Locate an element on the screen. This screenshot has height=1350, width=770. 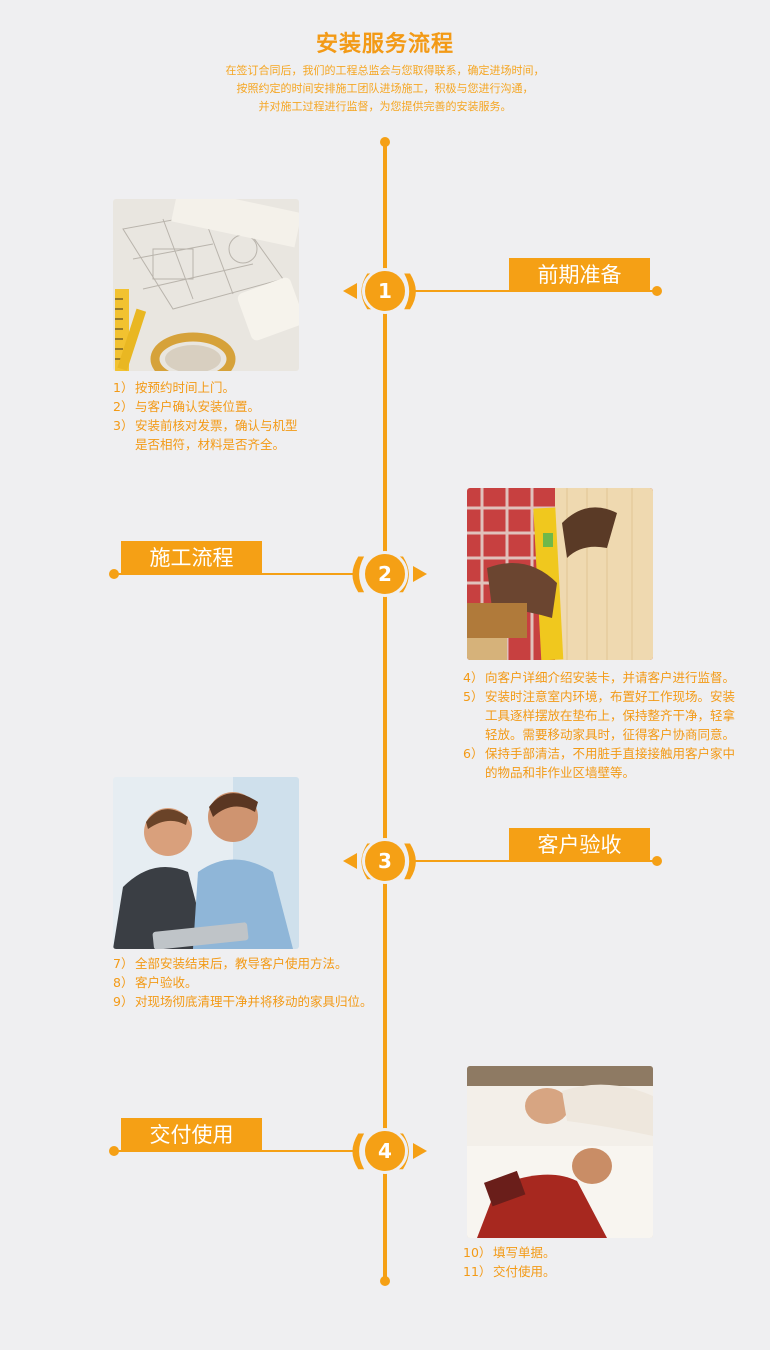
step-item: 9） 对现场彻底清理干净并将移动的家具归位。 is located at coordinates (243, 1001).